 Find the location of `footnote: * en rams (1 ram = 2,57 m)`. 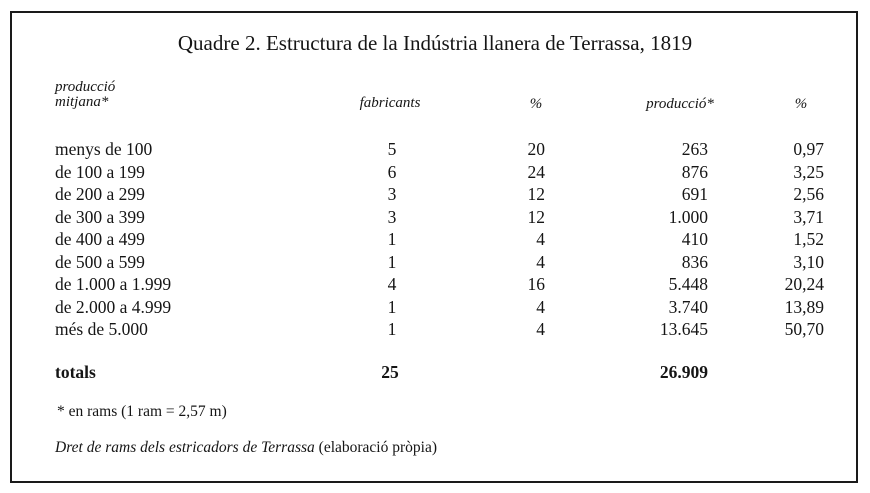

footnote: * en rams (1 ram = 2,57 m) is located at coordinates (142, 411).